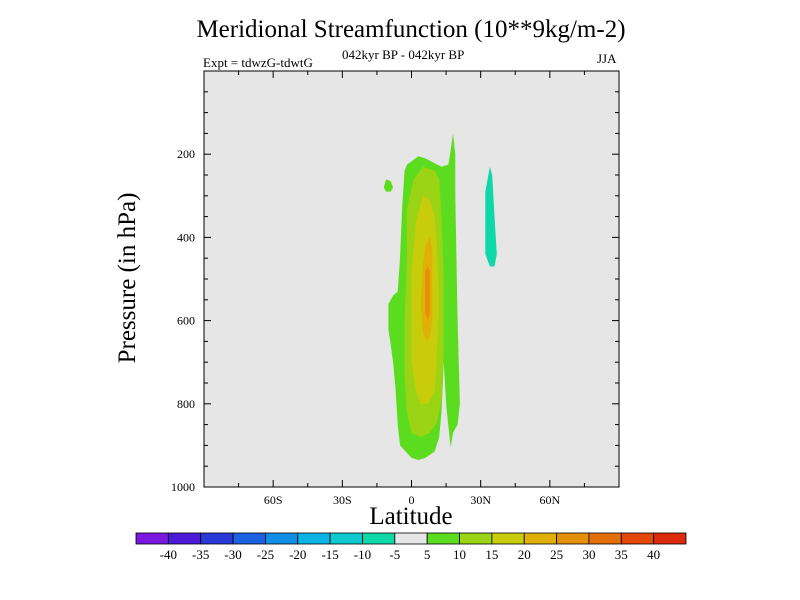  What do you see at coordinates (653, 554) in the screenshot?
I see `colorbar-label: 40` at bounding box center [653, 554].